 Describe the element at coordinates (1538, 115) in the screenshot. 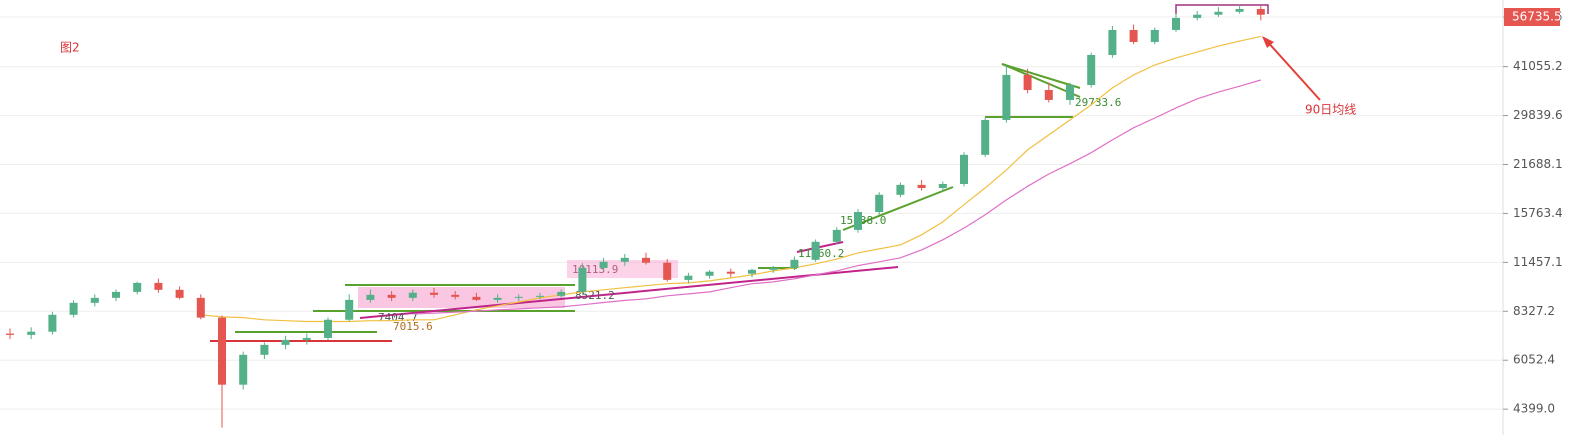

I see `y-tick-label: 29839.6` at that location.